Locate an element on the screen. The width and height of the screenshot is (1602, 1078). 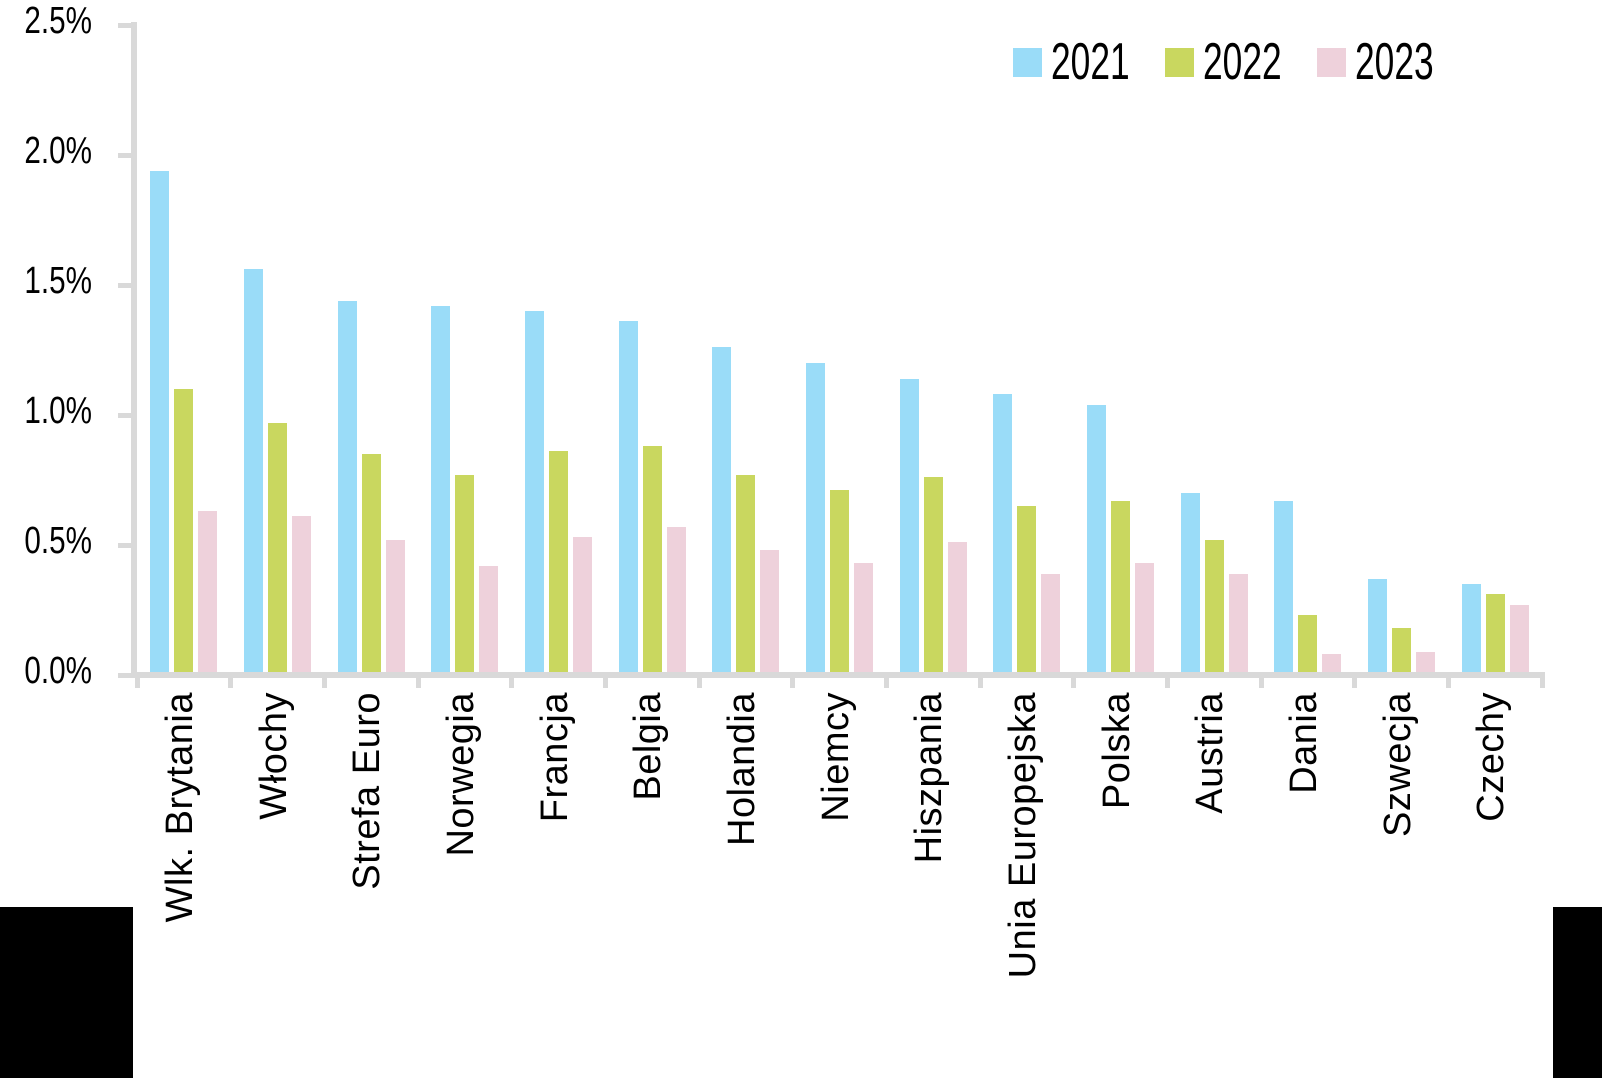
legend-item-2021: 2021 is located at coordinates (1073, 62).